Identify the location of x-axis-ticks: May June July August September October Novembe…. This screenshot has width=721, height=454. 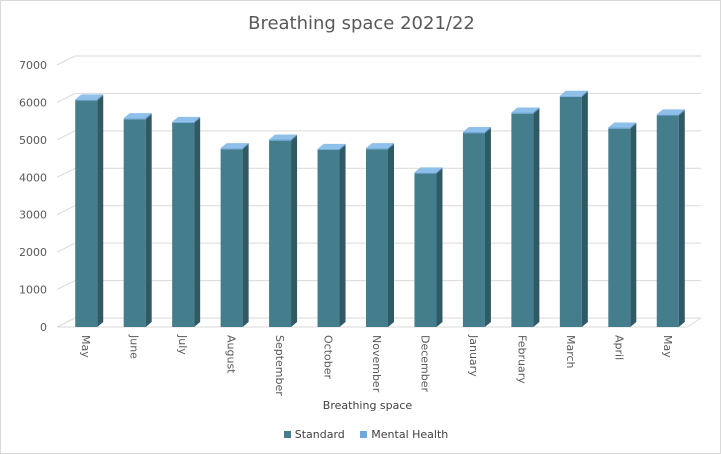
(376, 365).